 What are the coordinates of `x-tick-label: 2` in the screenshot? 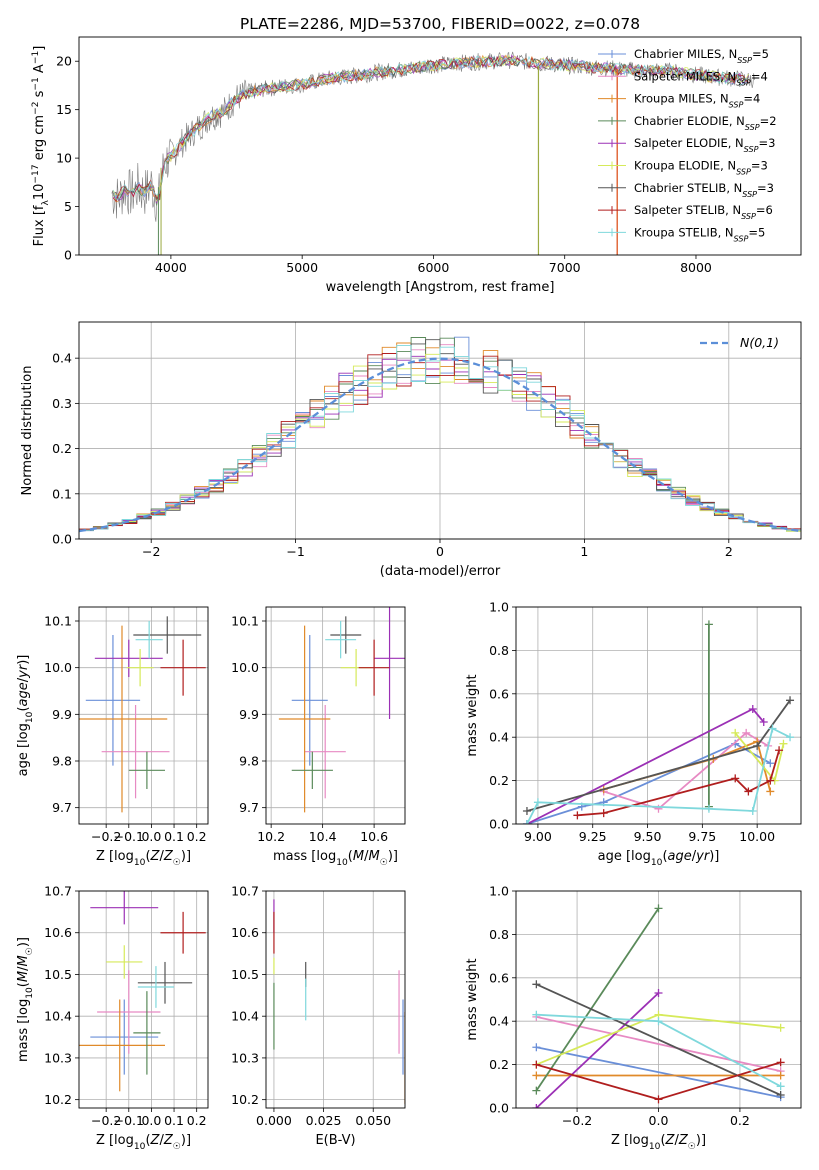 It's located at (729, 551).